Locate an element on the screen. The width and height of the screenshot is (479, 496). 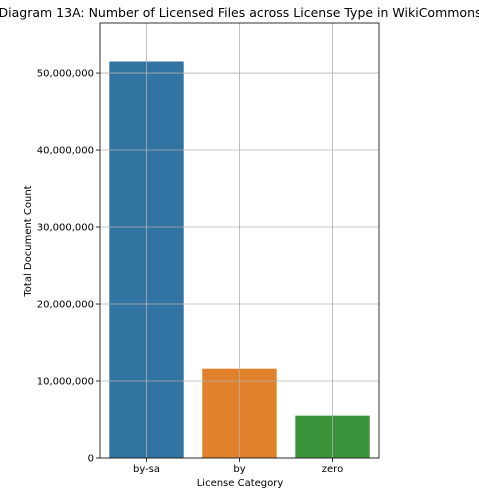
x-tick-label: by is located at coordinates (239, 469).